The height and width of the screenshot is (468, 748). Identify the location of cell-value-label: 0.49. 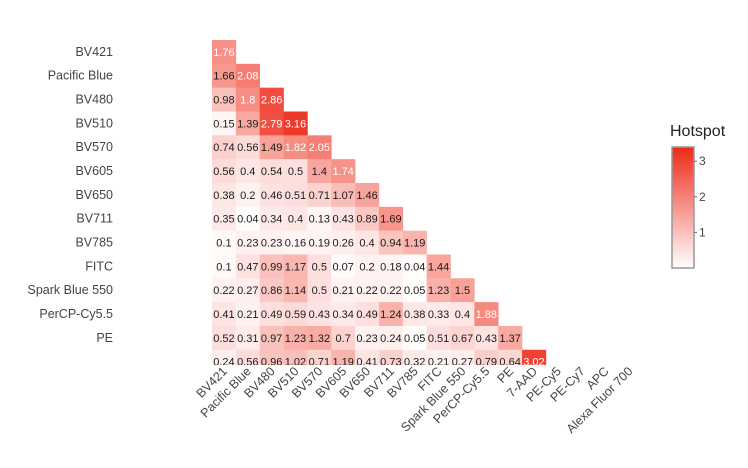
(366, 315).